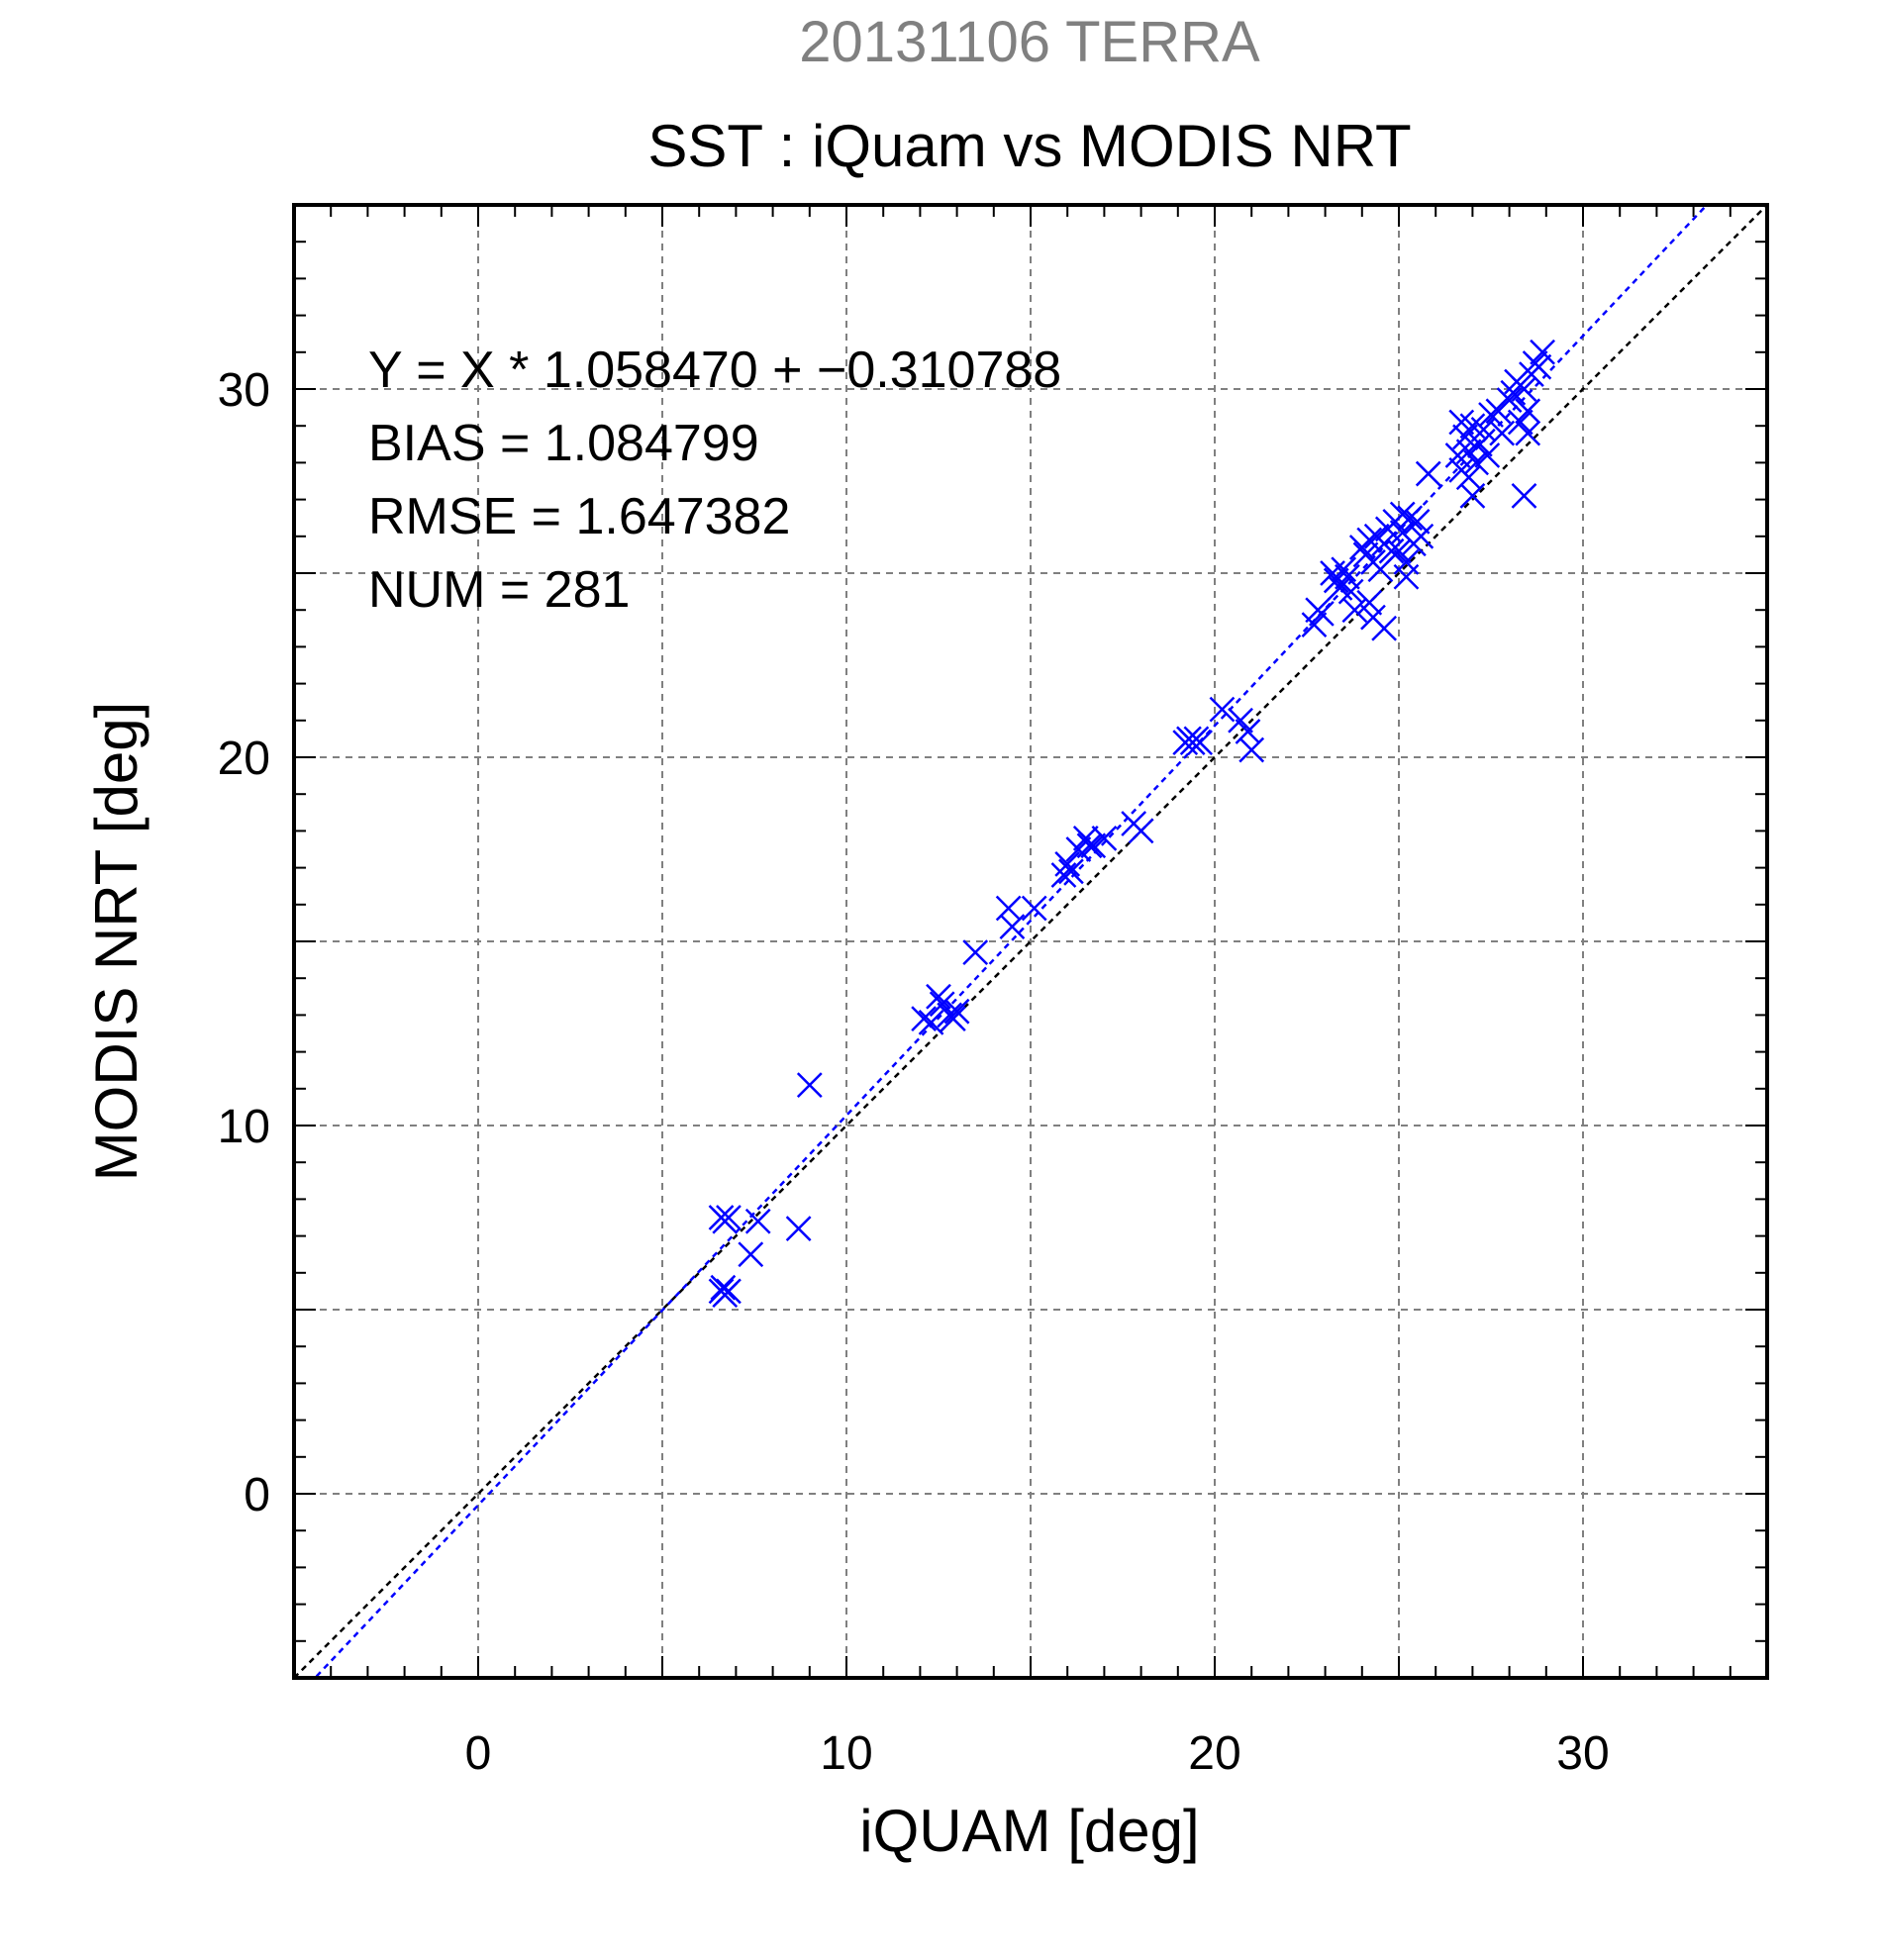 The image size is (1881, 1960). What do you see at coordinates (116, 942) in the screenshot?
I see `y-axis-title: MODIS NRT [deg]` at bounding box center [116, 942].